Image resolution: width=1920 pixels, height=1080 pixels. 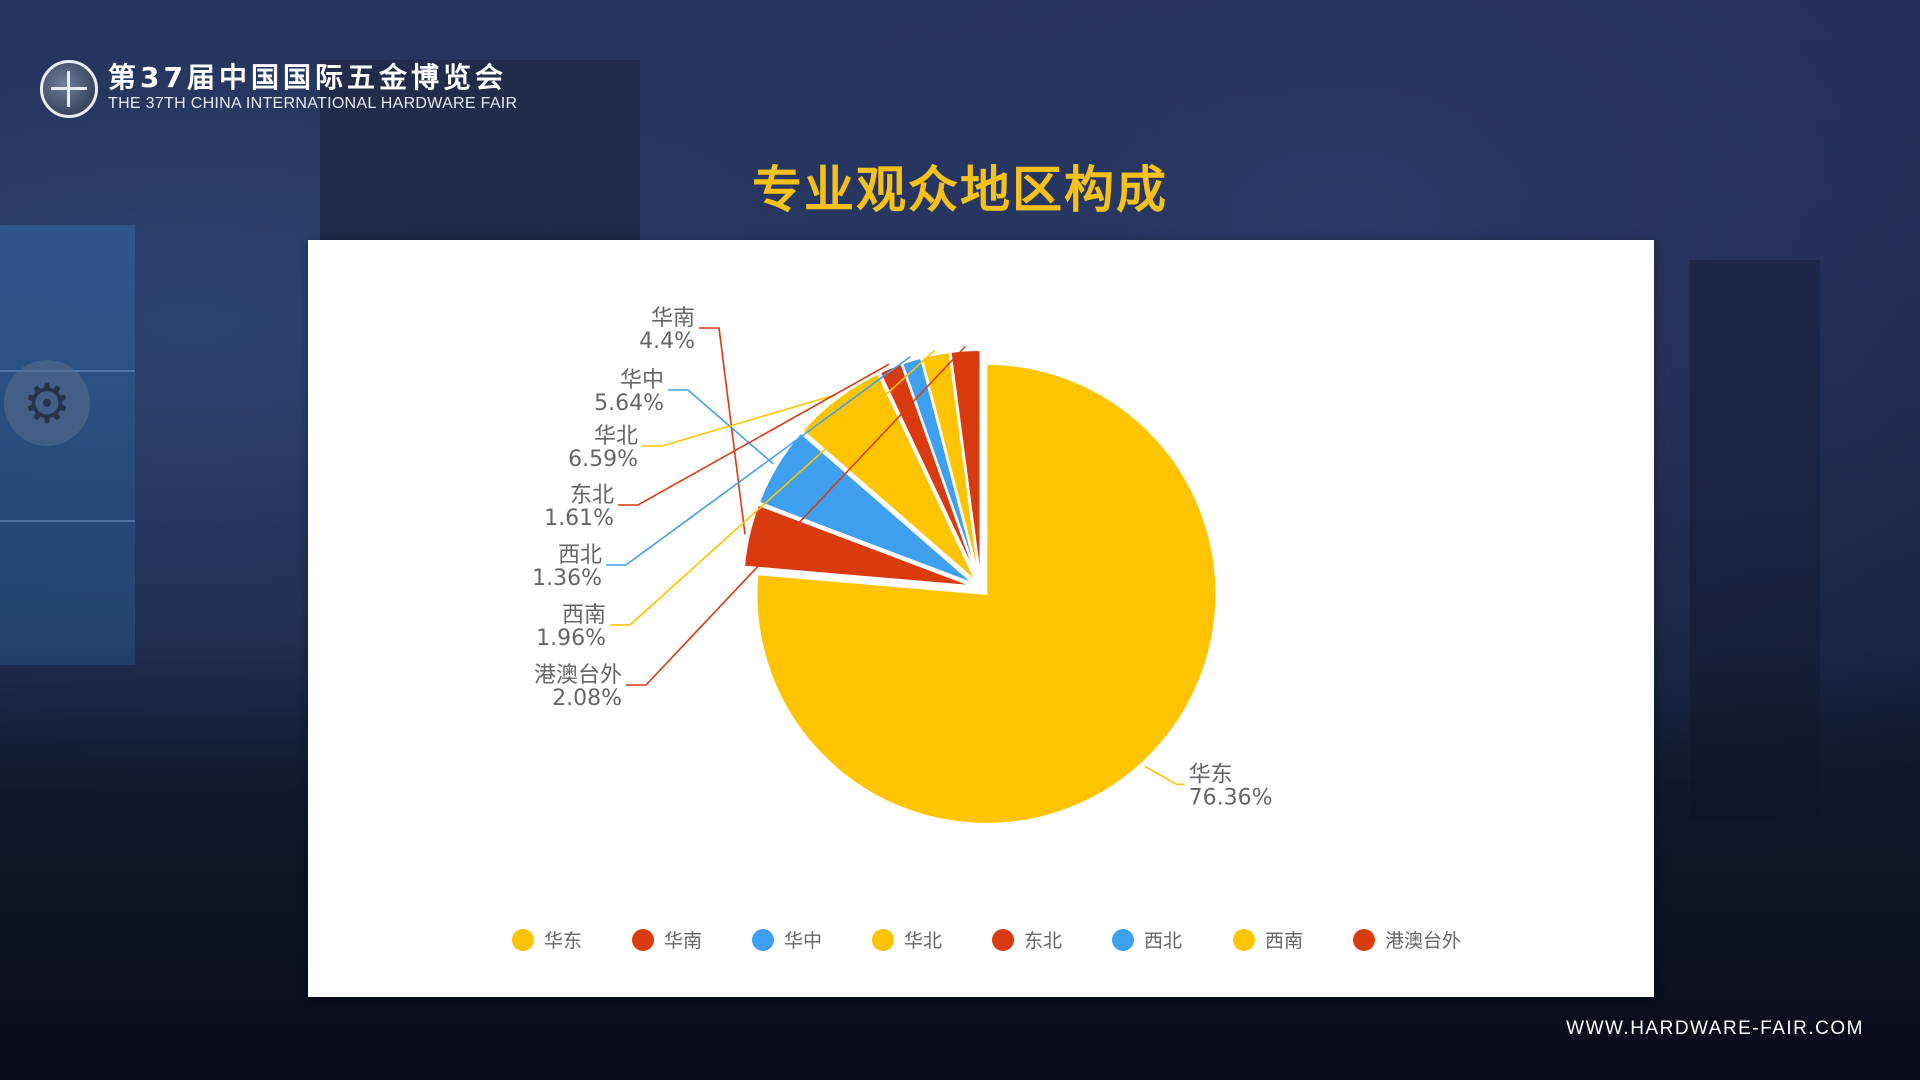 What do you see at coordinates (571, 638) in the screenshot?
I see `slice-value-label-6: 1.96%` at bounding box center [571, 638].